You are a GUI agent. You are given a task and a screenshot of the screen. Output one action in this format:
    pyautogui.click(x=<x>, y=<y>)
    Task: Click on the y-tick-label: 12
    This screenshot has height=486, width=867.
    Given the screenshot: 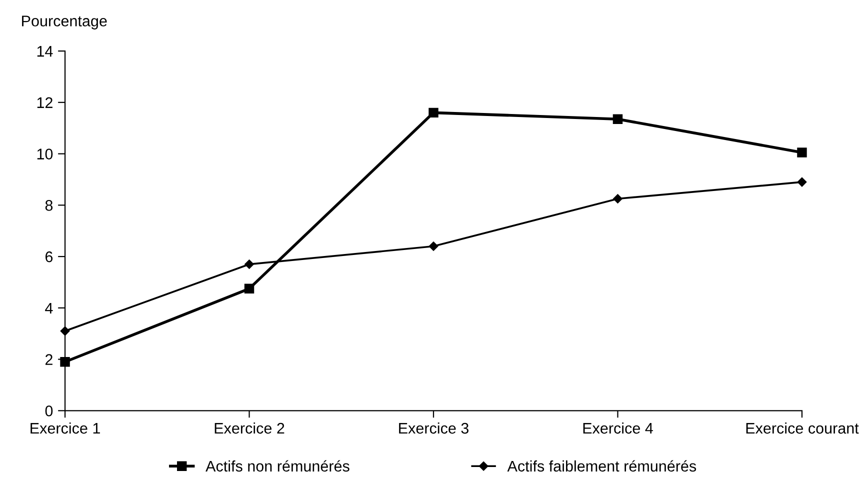 What is the action you would take?
    pyautogui.click(x=44, y=102)
    